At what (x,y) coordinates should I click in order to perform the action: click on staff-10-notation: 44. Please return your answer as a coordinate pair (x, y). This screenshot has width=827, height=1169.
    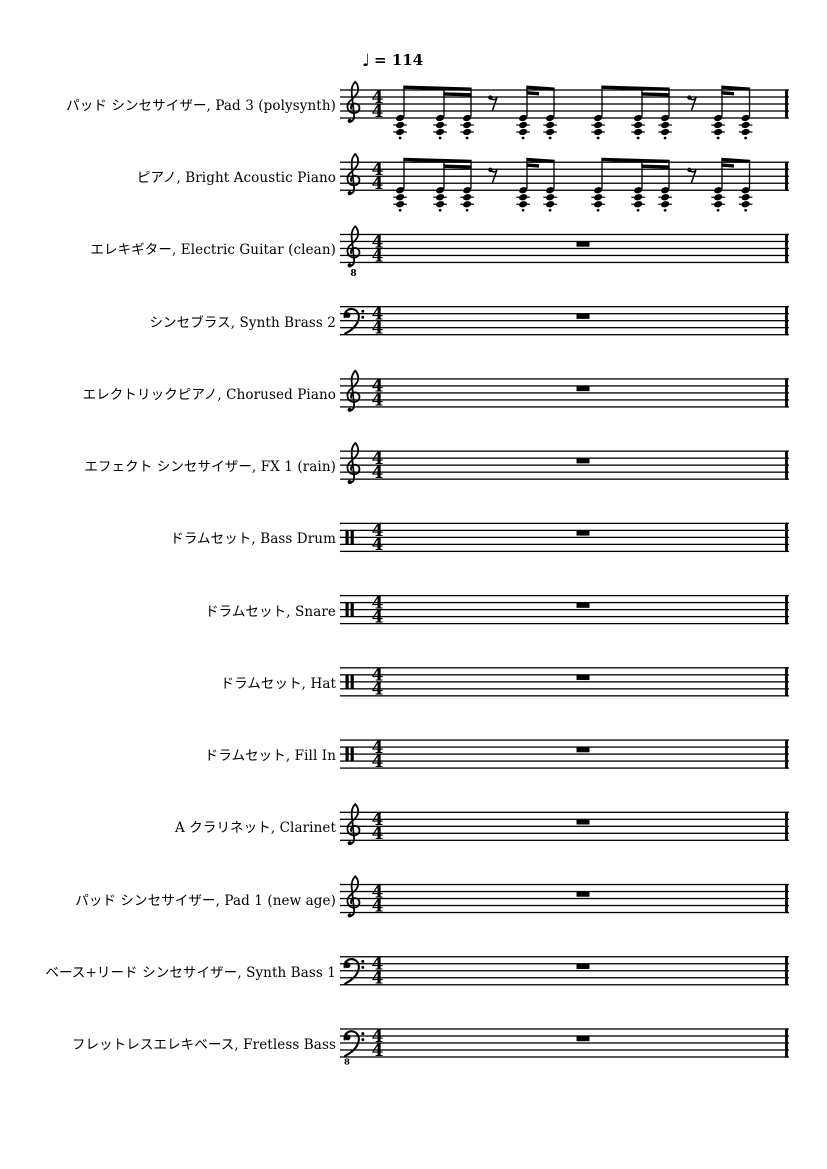
    Looking at the image, I should click on (564, 755).